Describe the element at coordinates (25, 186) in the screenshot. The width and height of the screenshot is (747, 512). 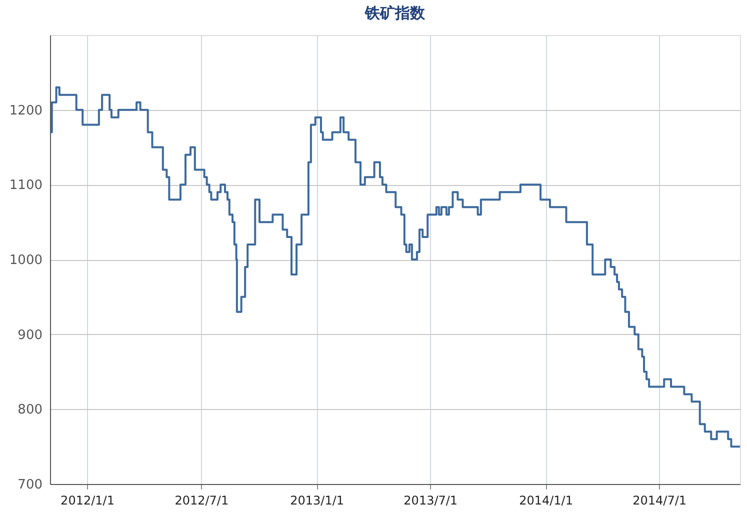
I see `y-tick-label: 1100` at that location.